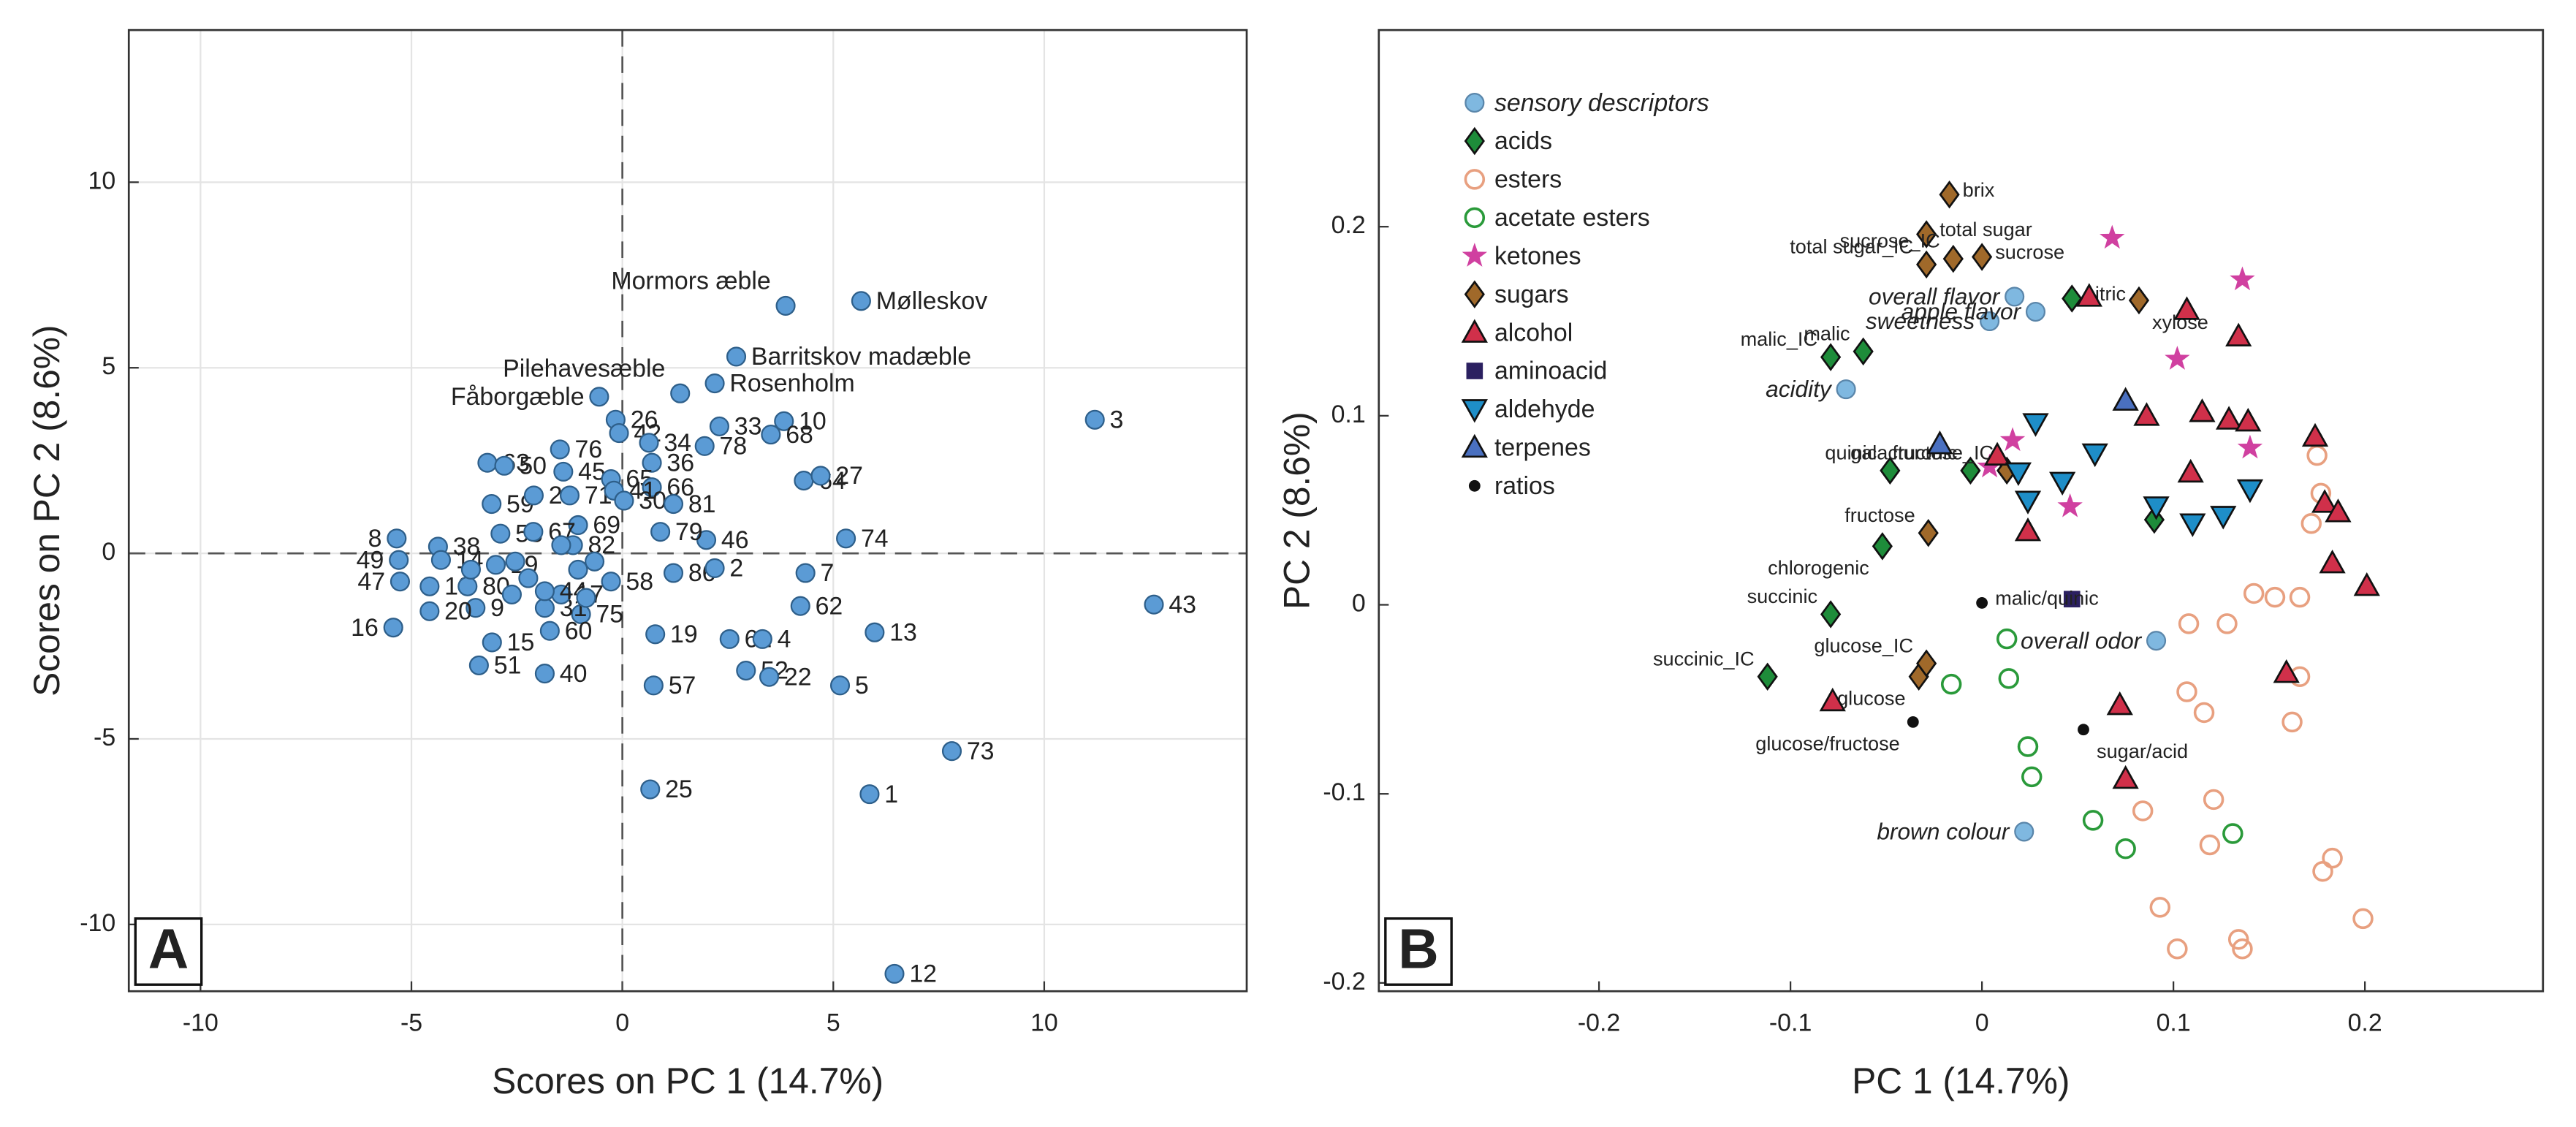 Image resolution: width=2576 pixels, height=1127 pixels. What do you see at coordinates (533, 465) in the screenshot?
I see `point-label: 50` at bounding box center [533, 465].